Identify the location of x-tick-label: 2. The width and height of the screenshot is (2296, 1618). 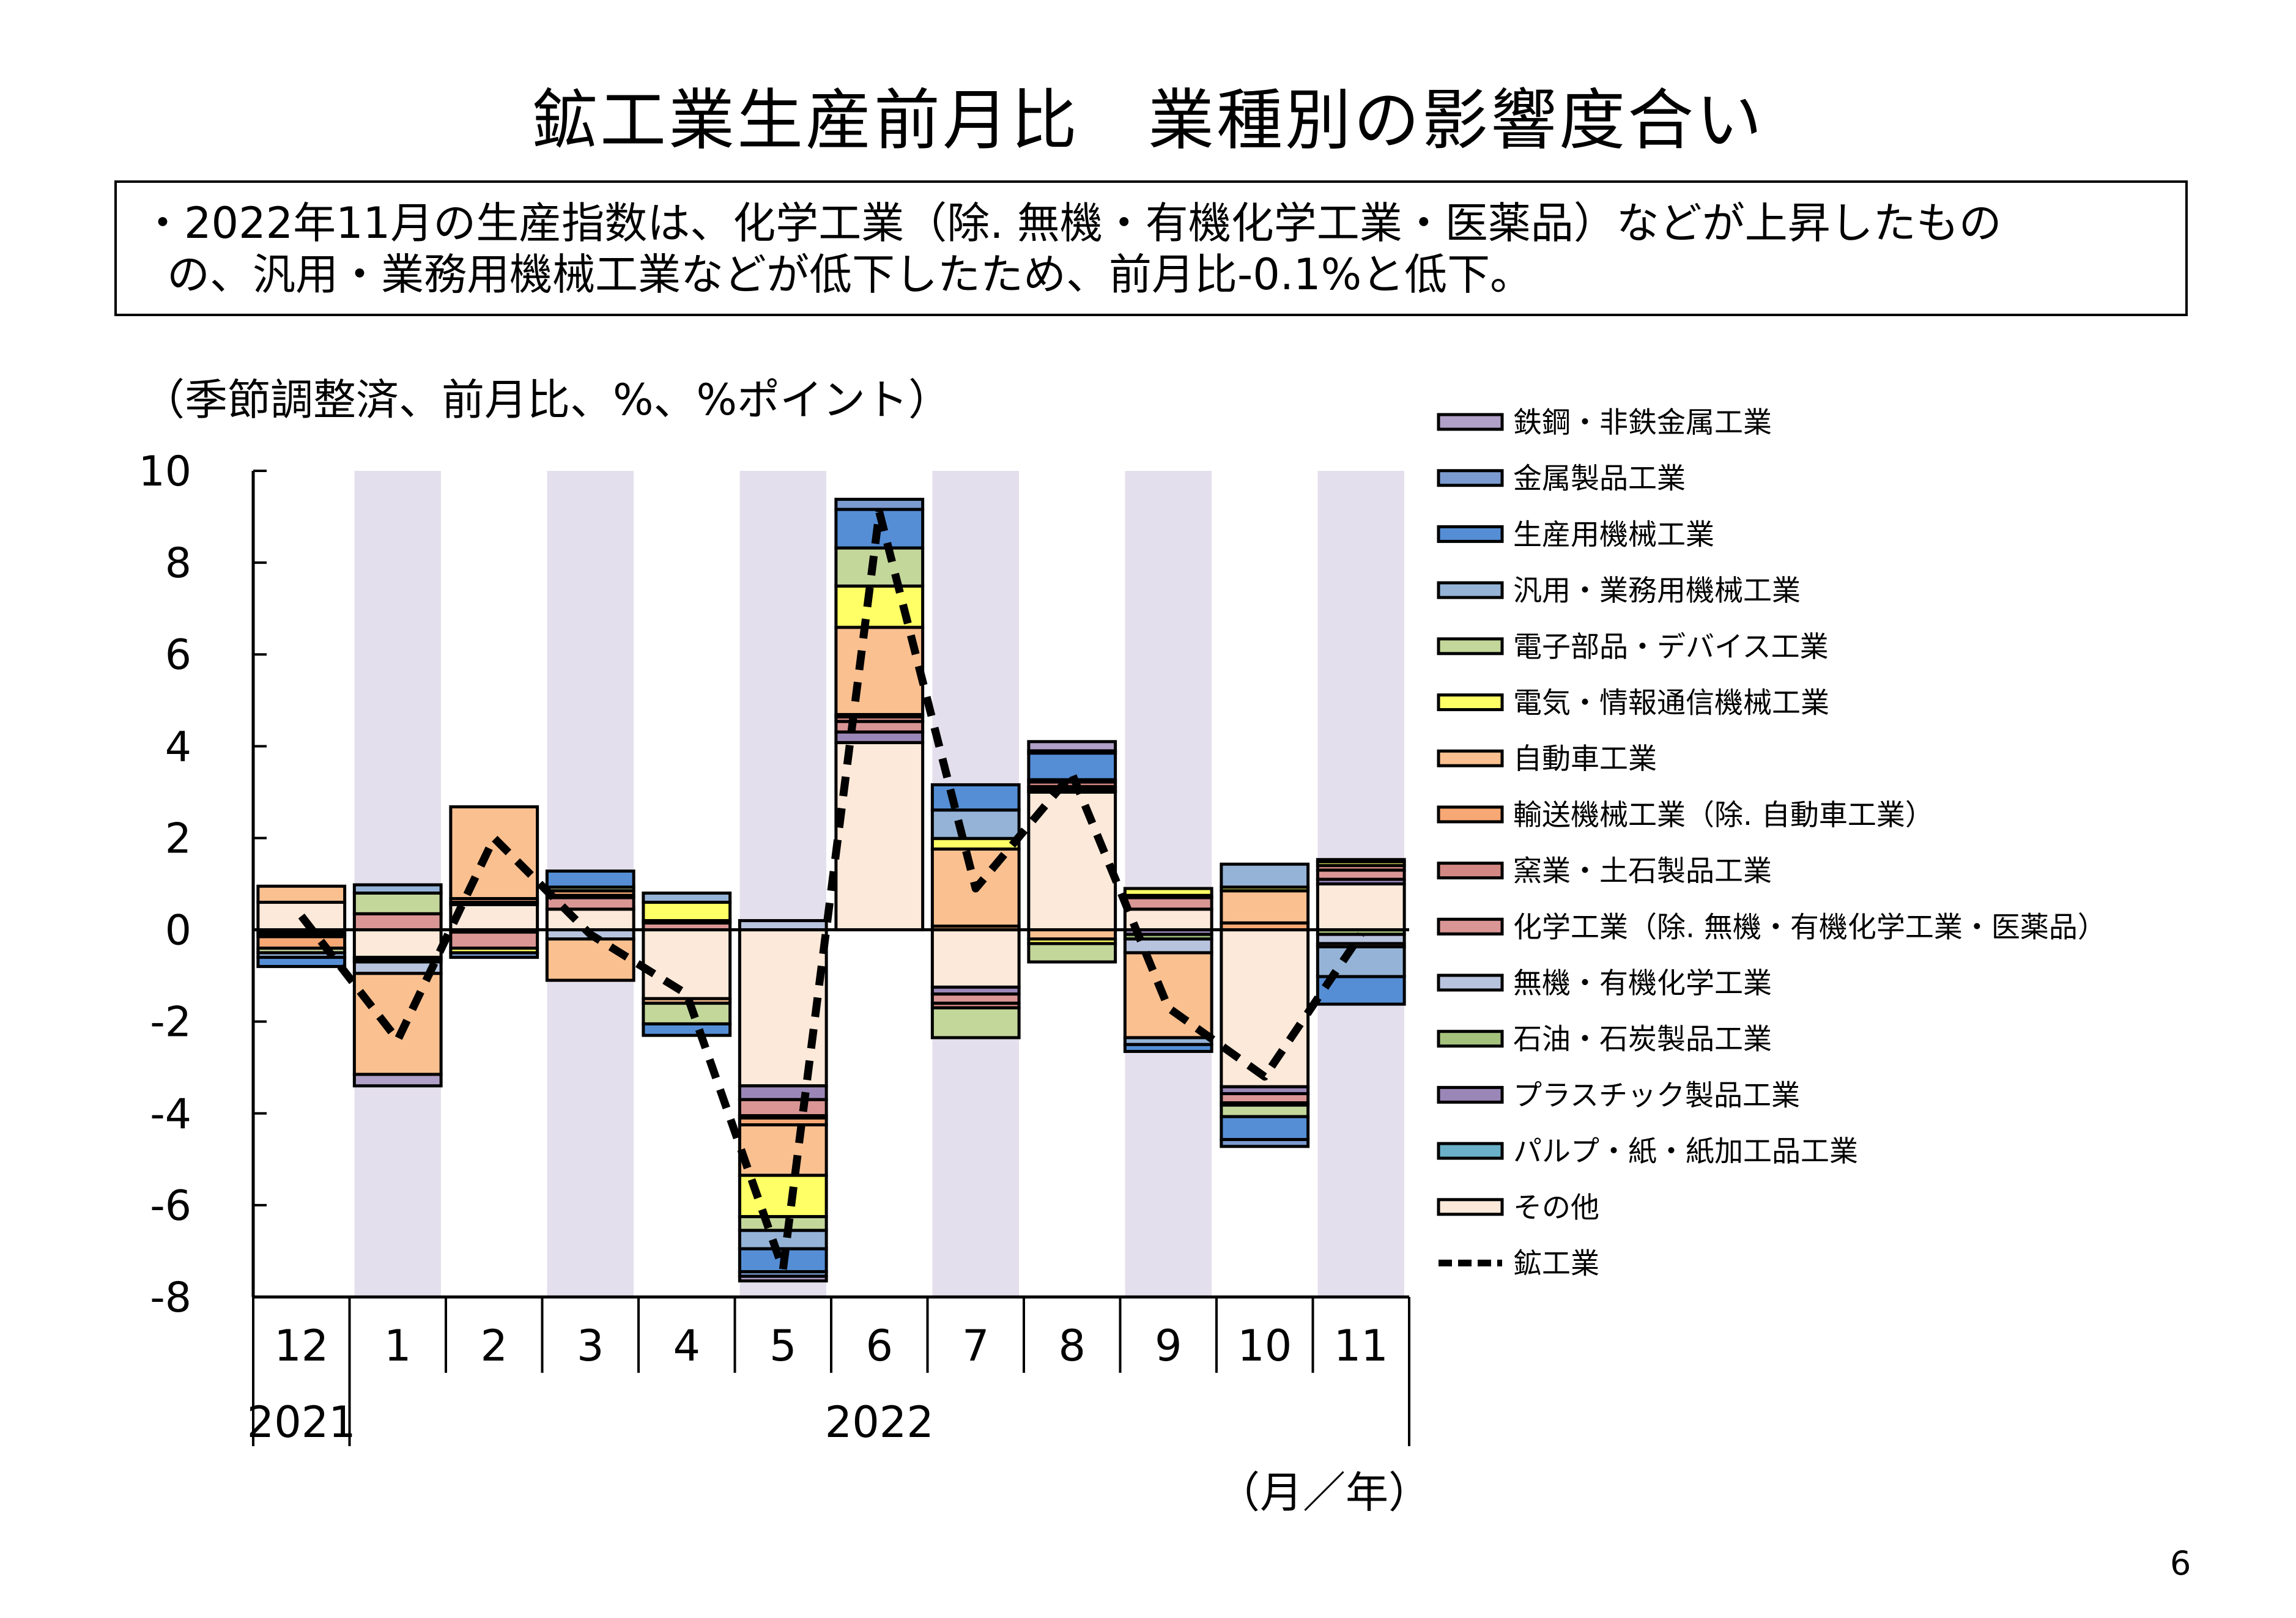
(494, 1346).